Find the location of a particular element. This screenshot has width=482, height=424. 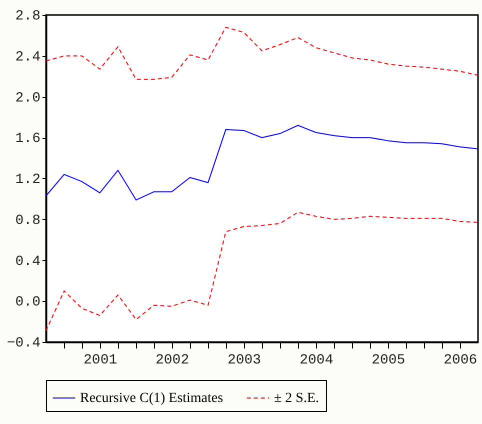

y-tick-label: 2.4 is located at coordinates (27, 57).